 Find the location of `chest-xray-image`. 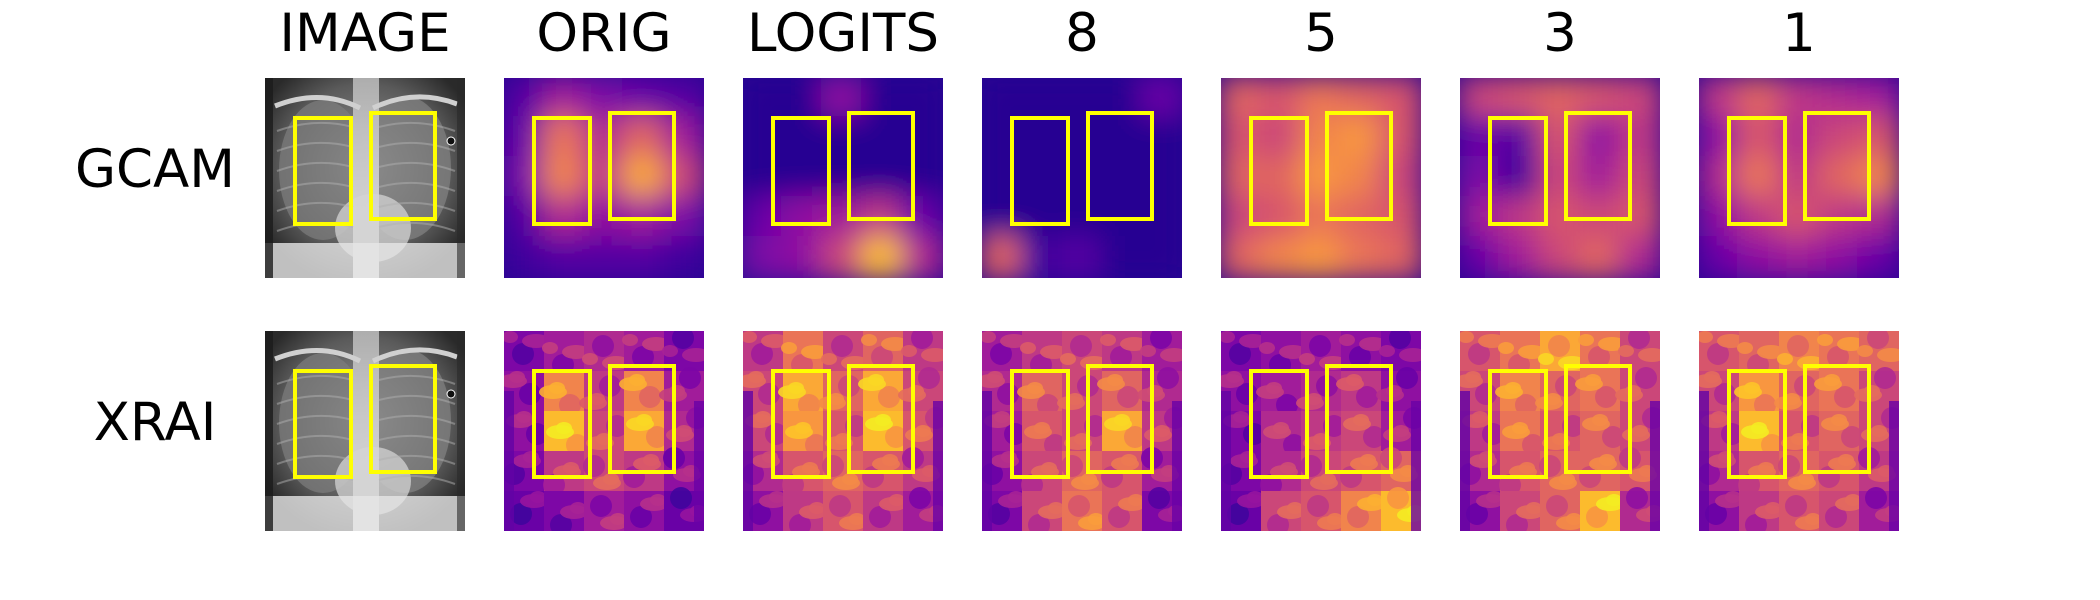

chest-xray-image is located at coordinates (365, 431).